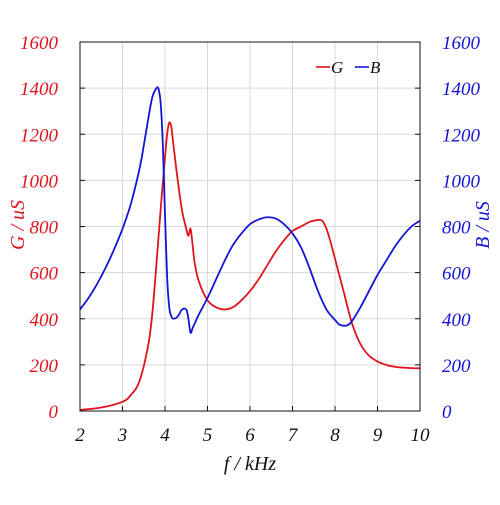 The width and height of the screenshot is (500, 505). Describe the element at coordinates (165, 435) in the screenshot. I see `x-tick-label: 4` at that location.